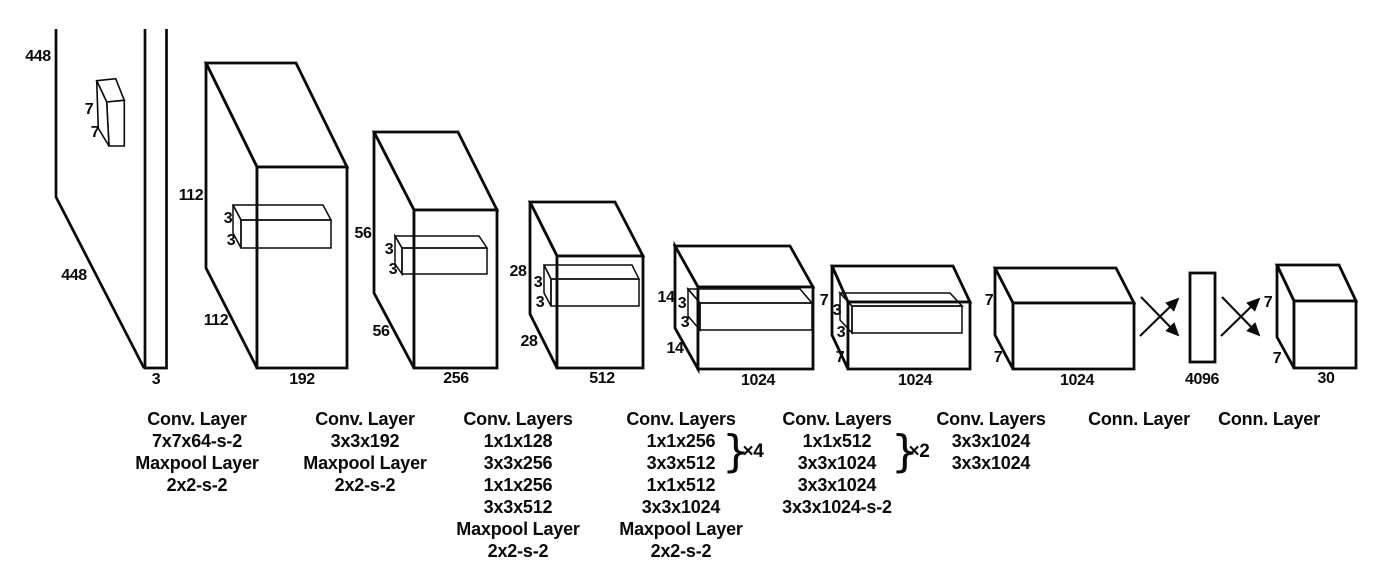  What do you see at coordinates (1268, 302) in the screenshot?
I see `output-height-label: 7` at bounding box center [1268, 302].